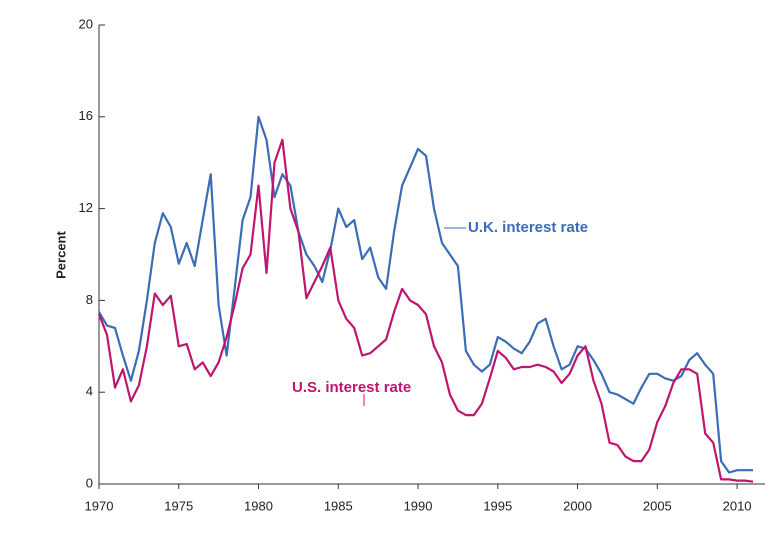 Image resolution: width=782 pixels, height=543 pixels. I want to click on x-tick-label: 2000, so click(577, 505).